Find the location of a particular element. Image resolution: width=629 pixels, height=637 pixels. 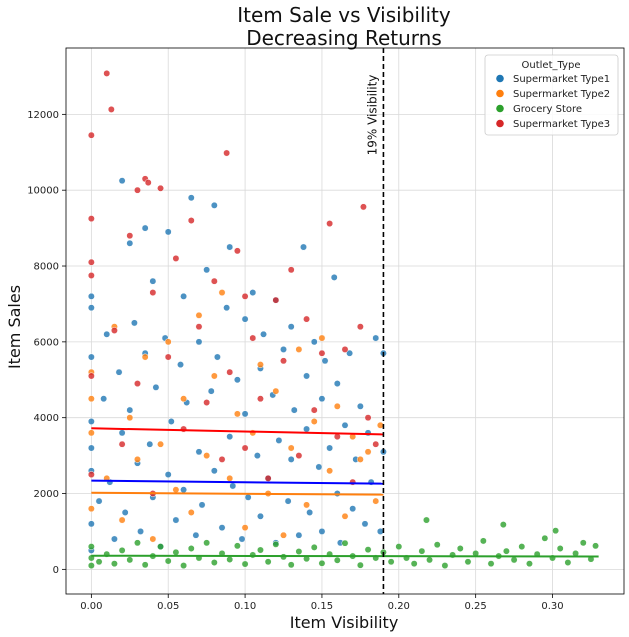

visibility-threshold-label: 19% Visibility is located at coordinates (372, 115).